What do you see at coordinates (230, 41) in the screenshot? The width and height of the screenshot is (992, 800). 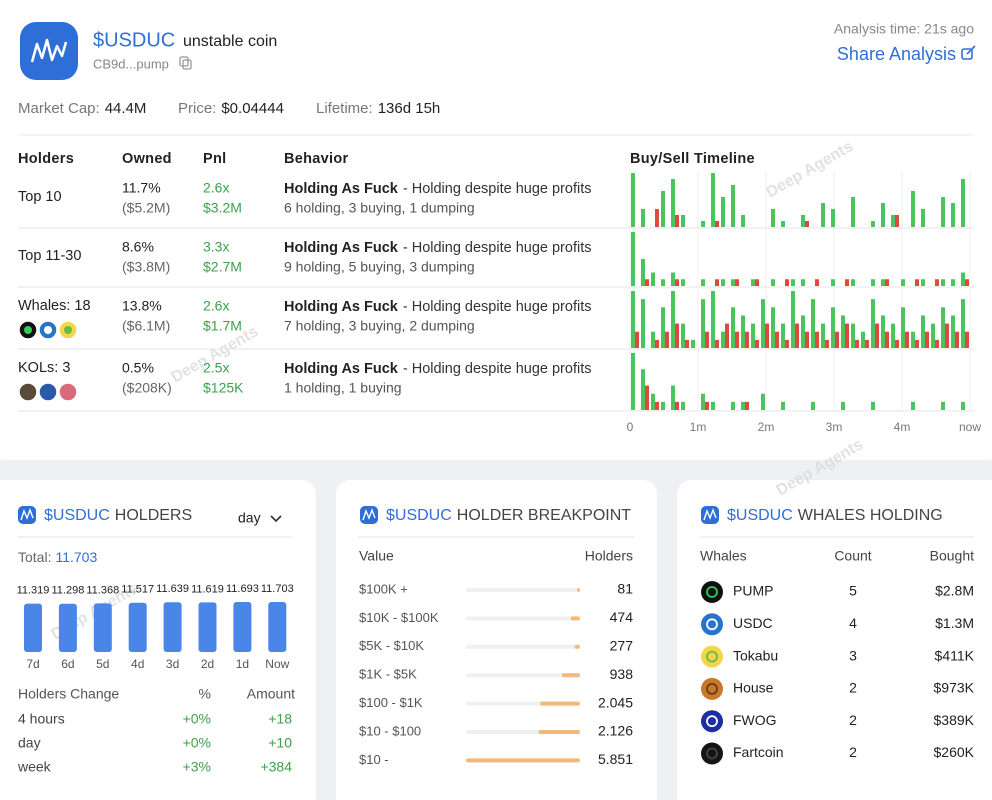 I see `token-name: unstable coin` at bounding box center [230, 41].